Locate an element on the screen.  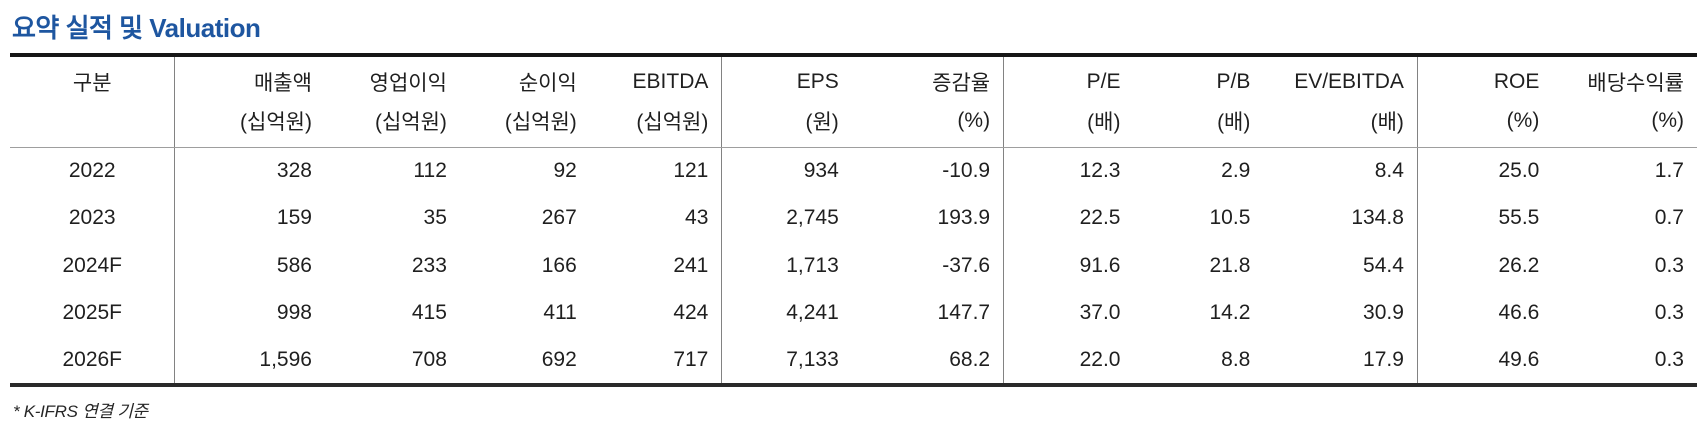
cell: 112 is located at coordinates (430, 170).